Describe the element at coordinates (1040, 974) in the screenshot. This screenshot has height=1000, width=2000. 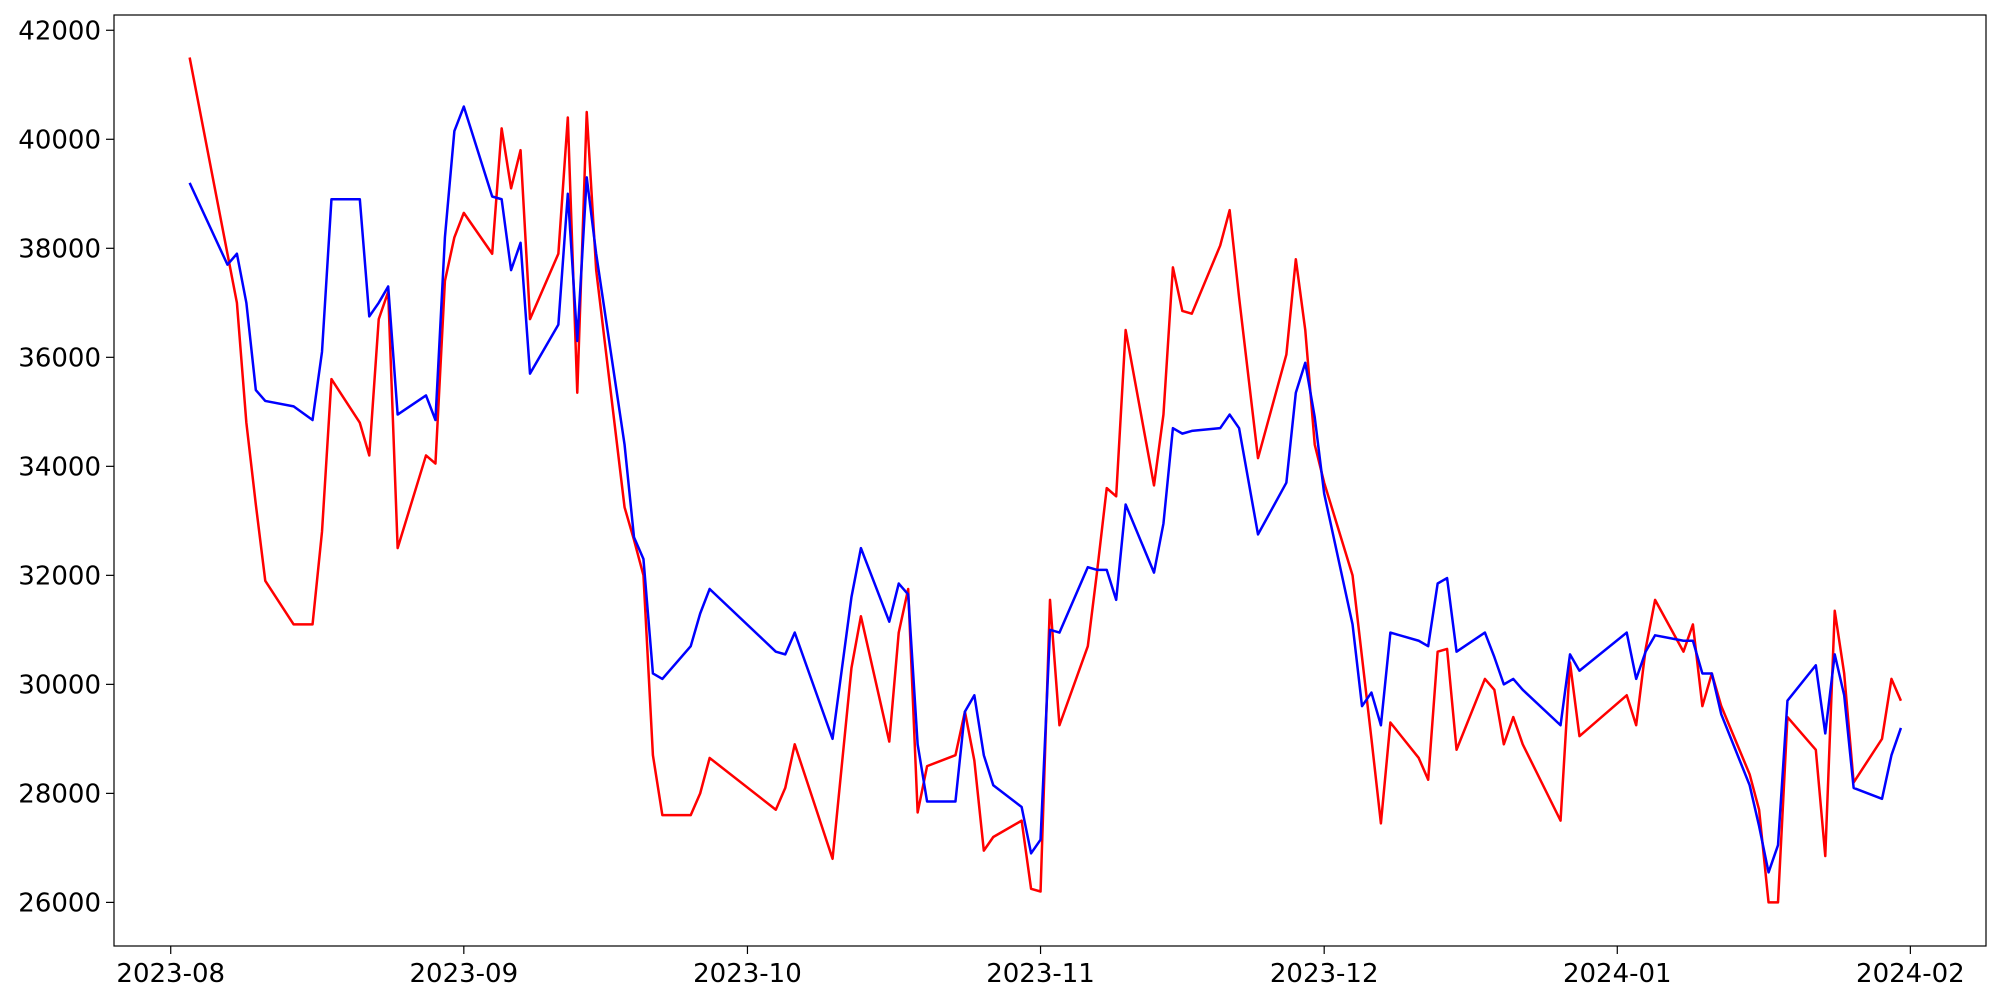
I see `x-tick-label: 2023-11` at that location.